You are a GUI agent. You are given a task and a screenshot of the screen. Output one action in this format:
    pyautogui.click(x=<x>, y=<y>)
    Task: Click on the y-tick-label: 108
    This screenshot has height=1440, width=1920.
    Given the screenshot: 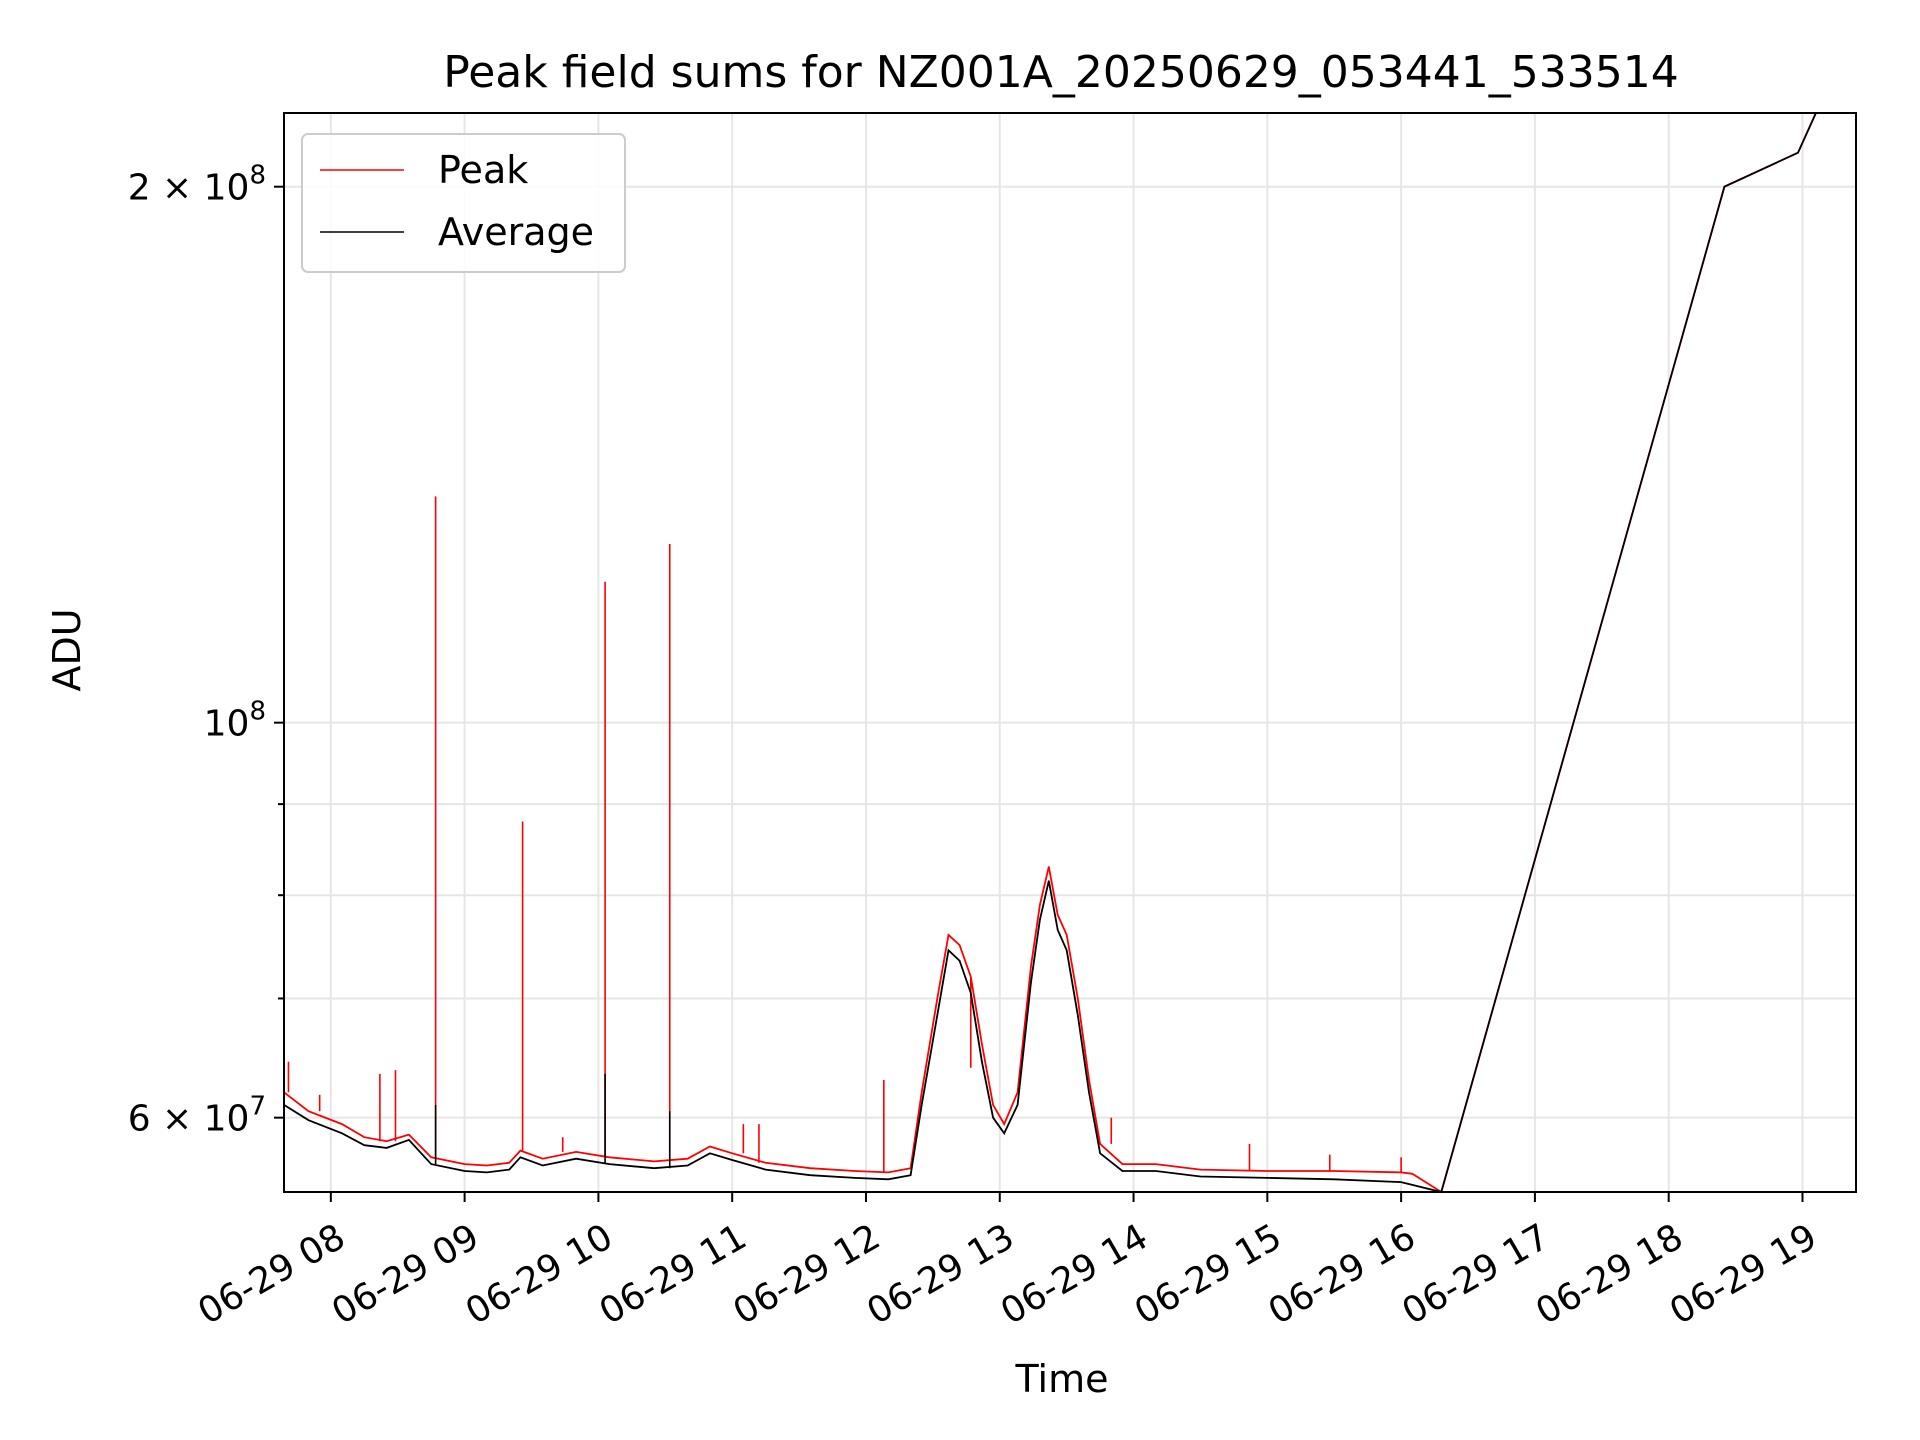 What is the action you would take?
    pyautogui.click(x=235, y=721)
    